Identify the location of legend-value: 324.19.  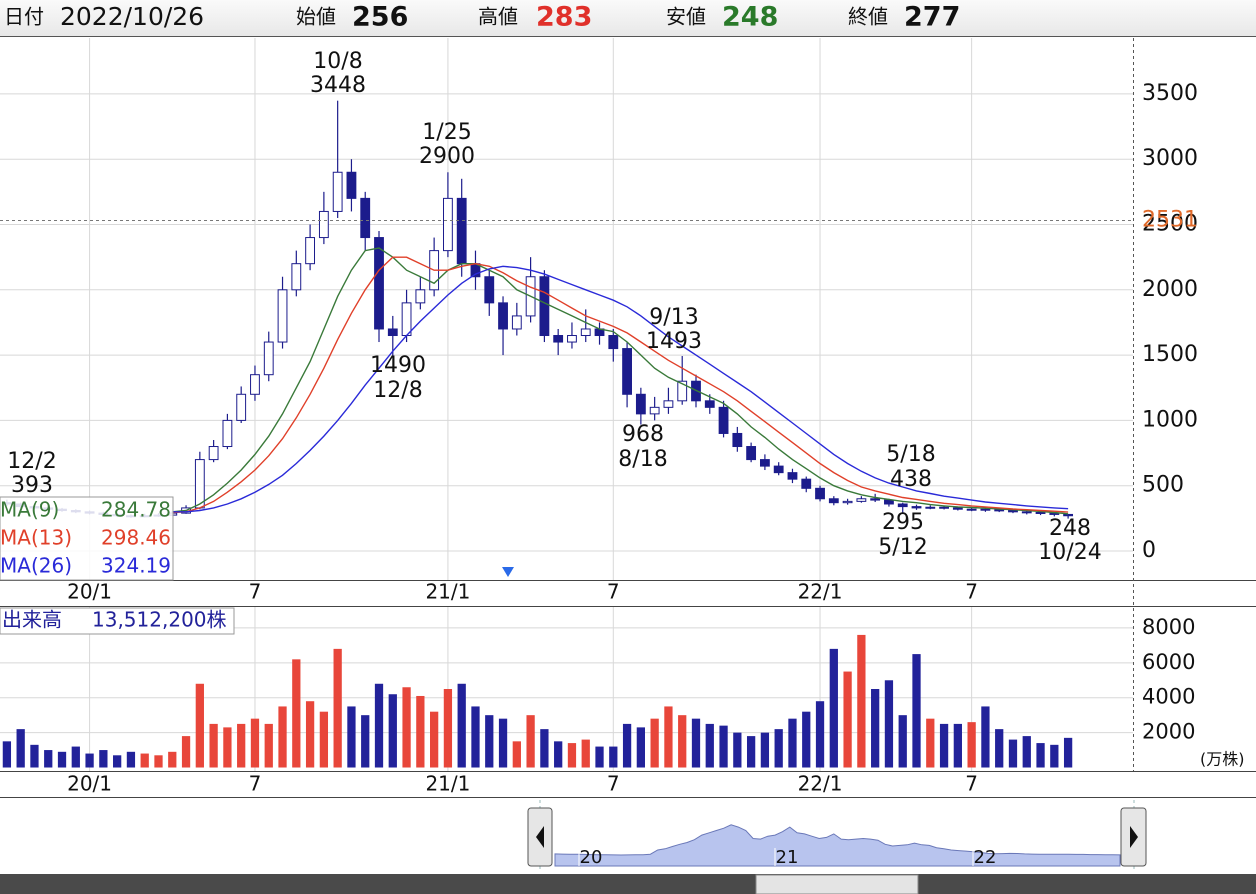
(136, 566).